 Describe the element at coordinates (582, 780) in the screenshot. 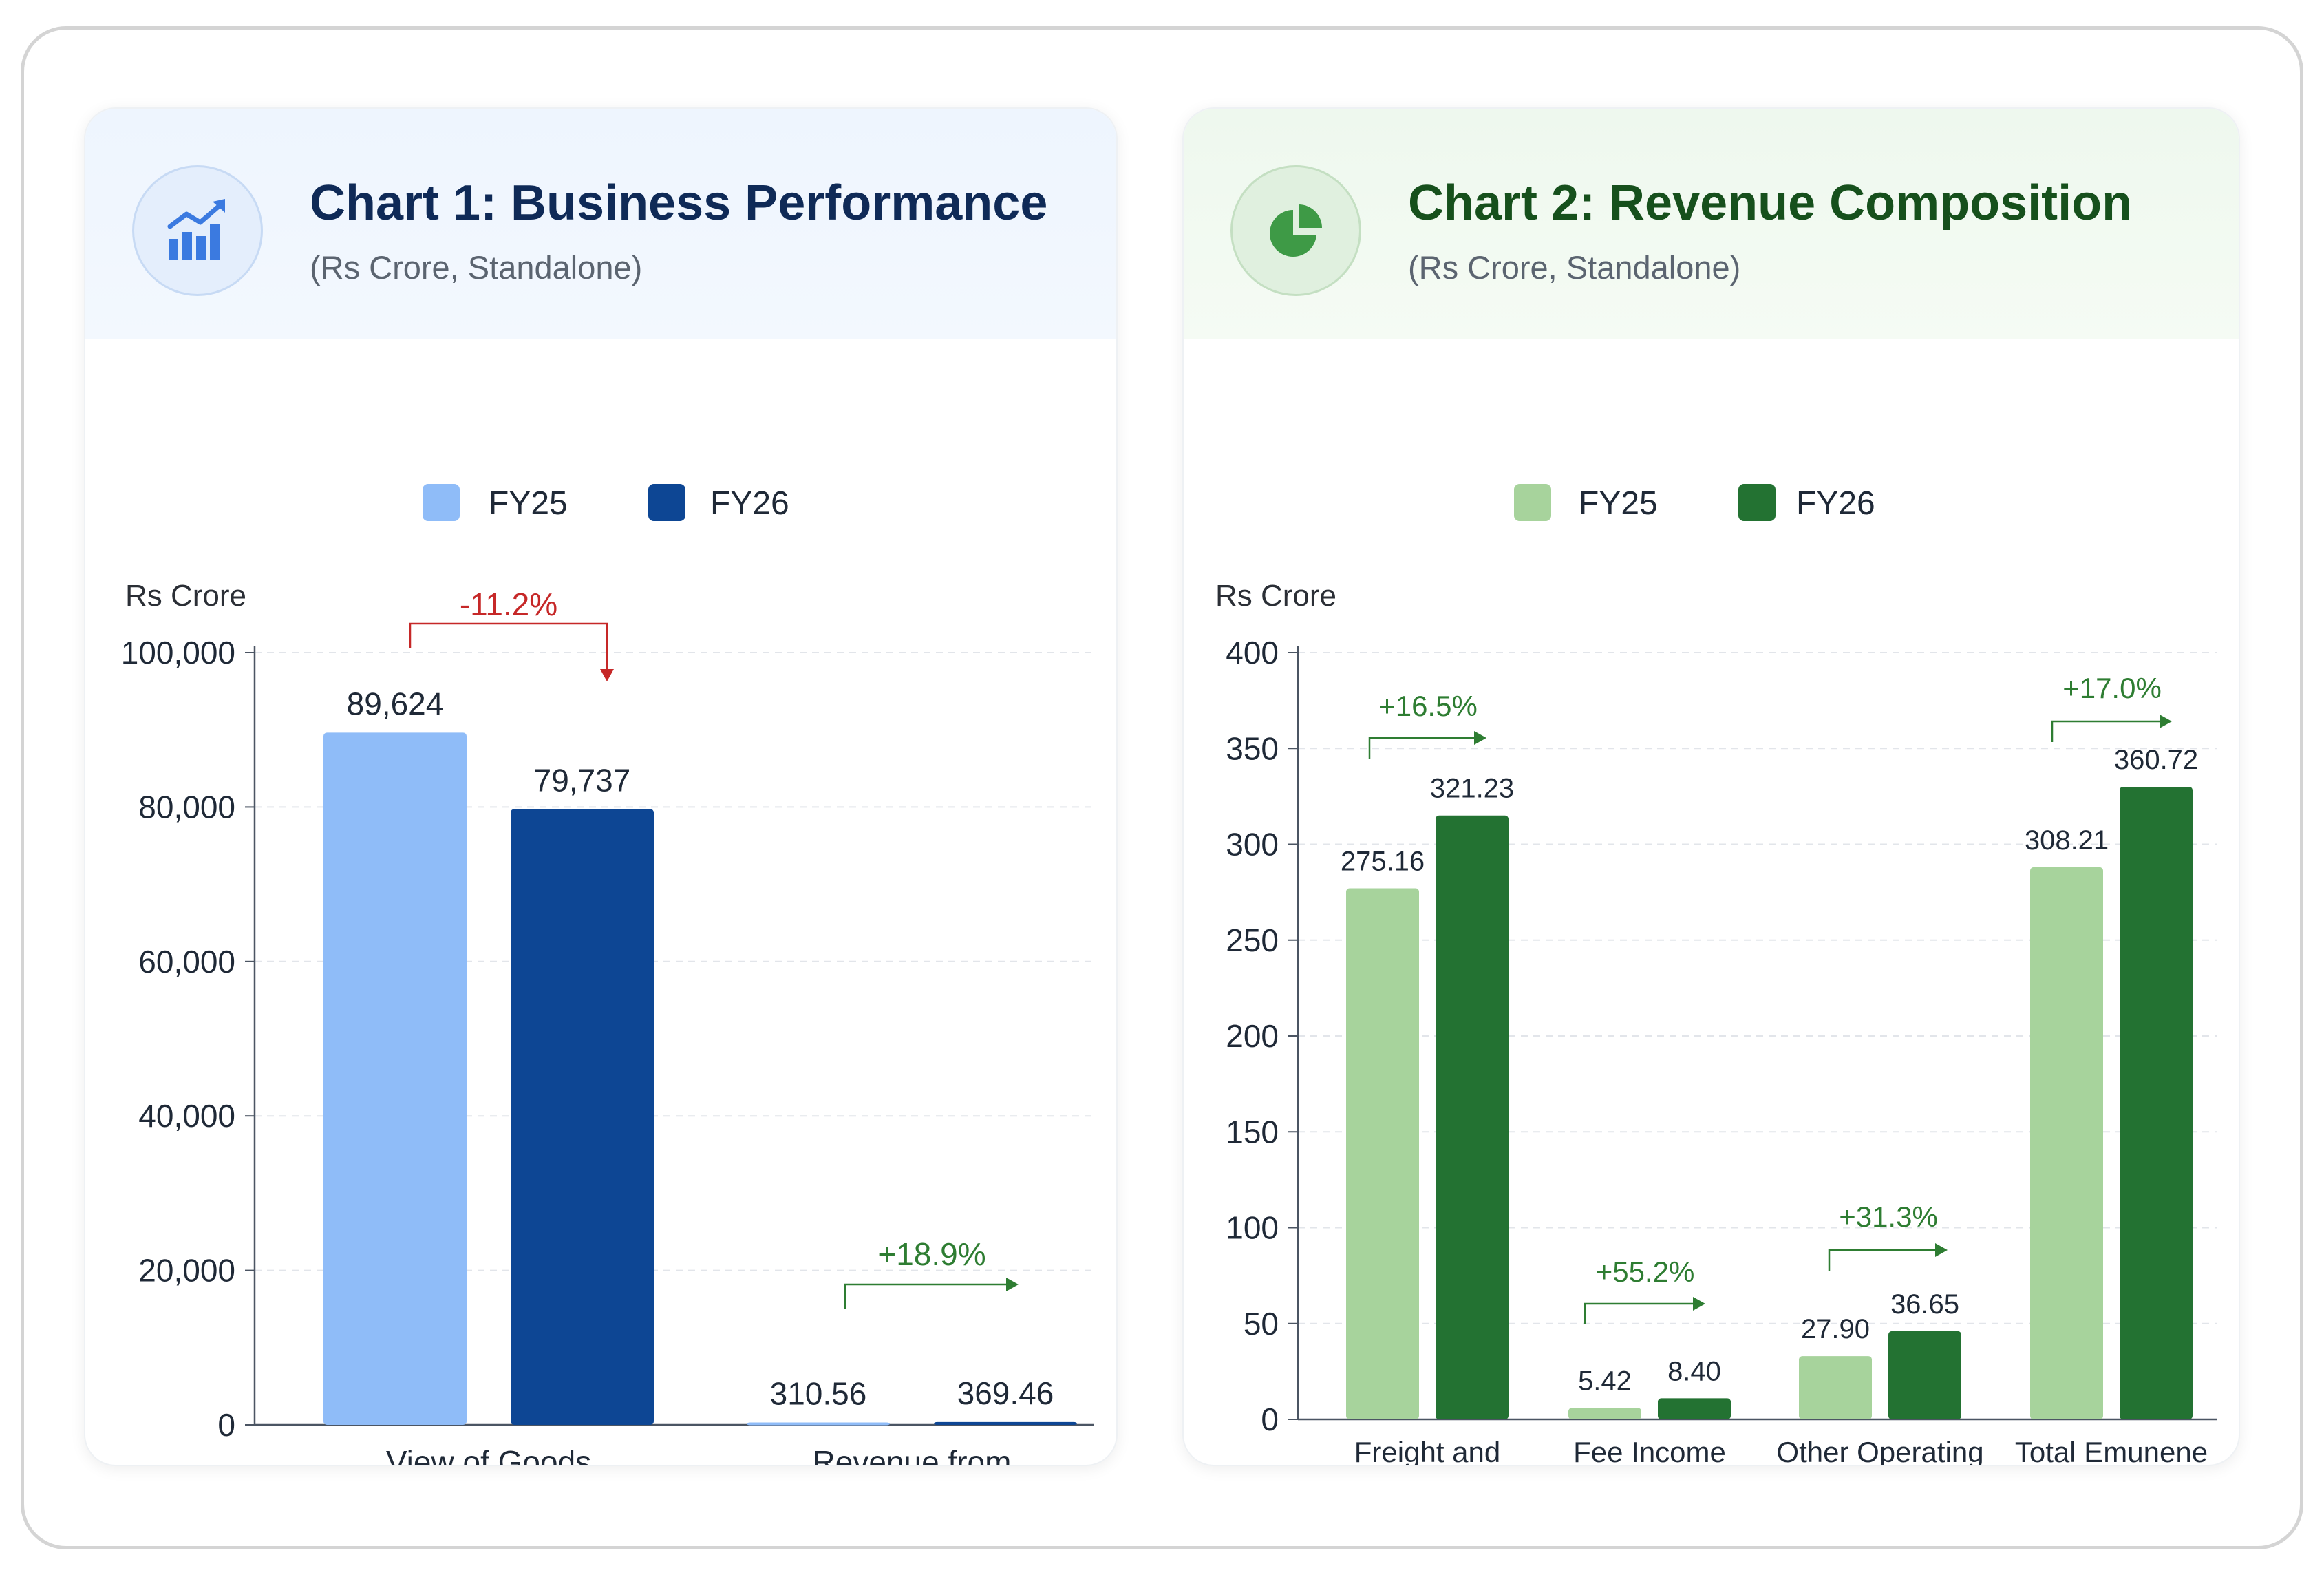

I see `bar-value-label: 79,737` at that location.